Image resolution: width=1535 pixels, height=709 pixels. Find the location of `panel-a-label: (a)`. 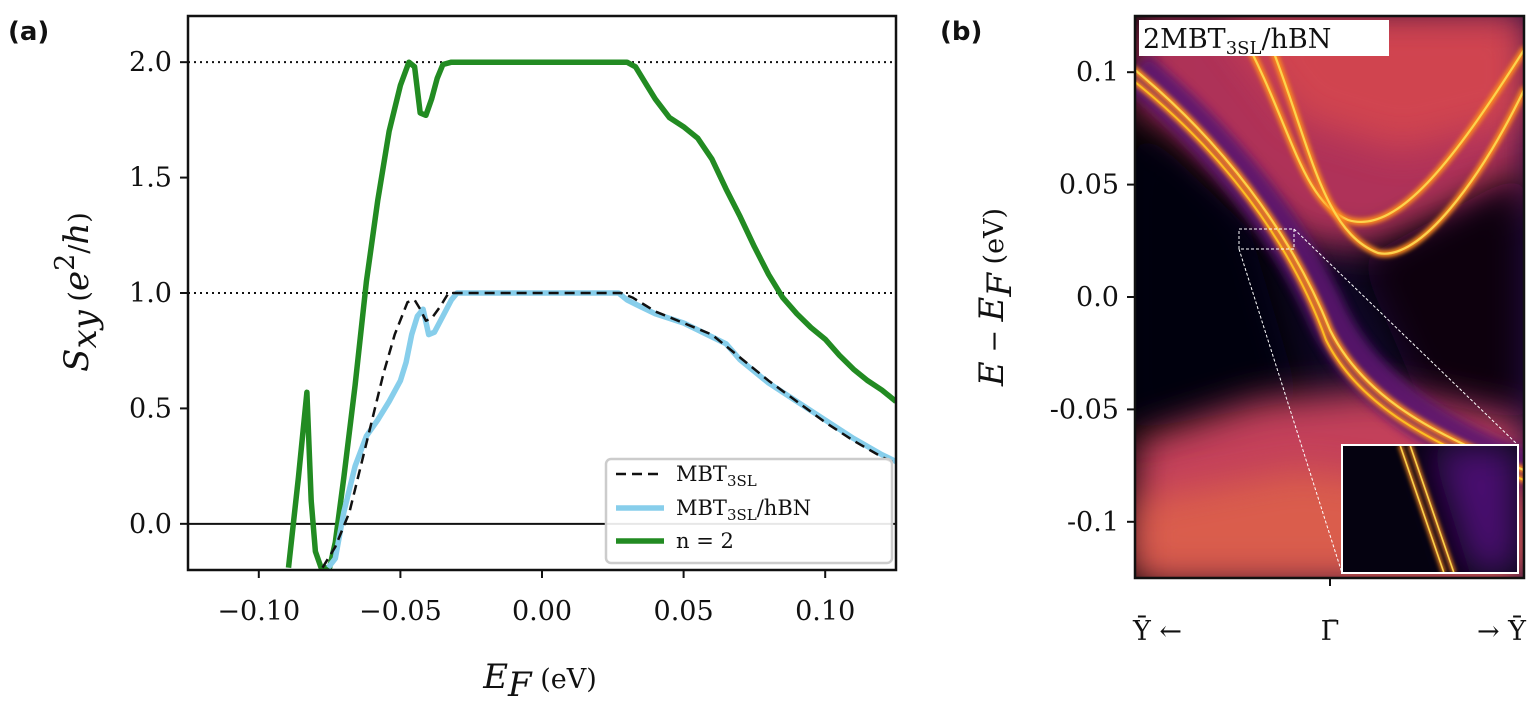

panel-a-label: (a) is located at coordinates (28, 32).